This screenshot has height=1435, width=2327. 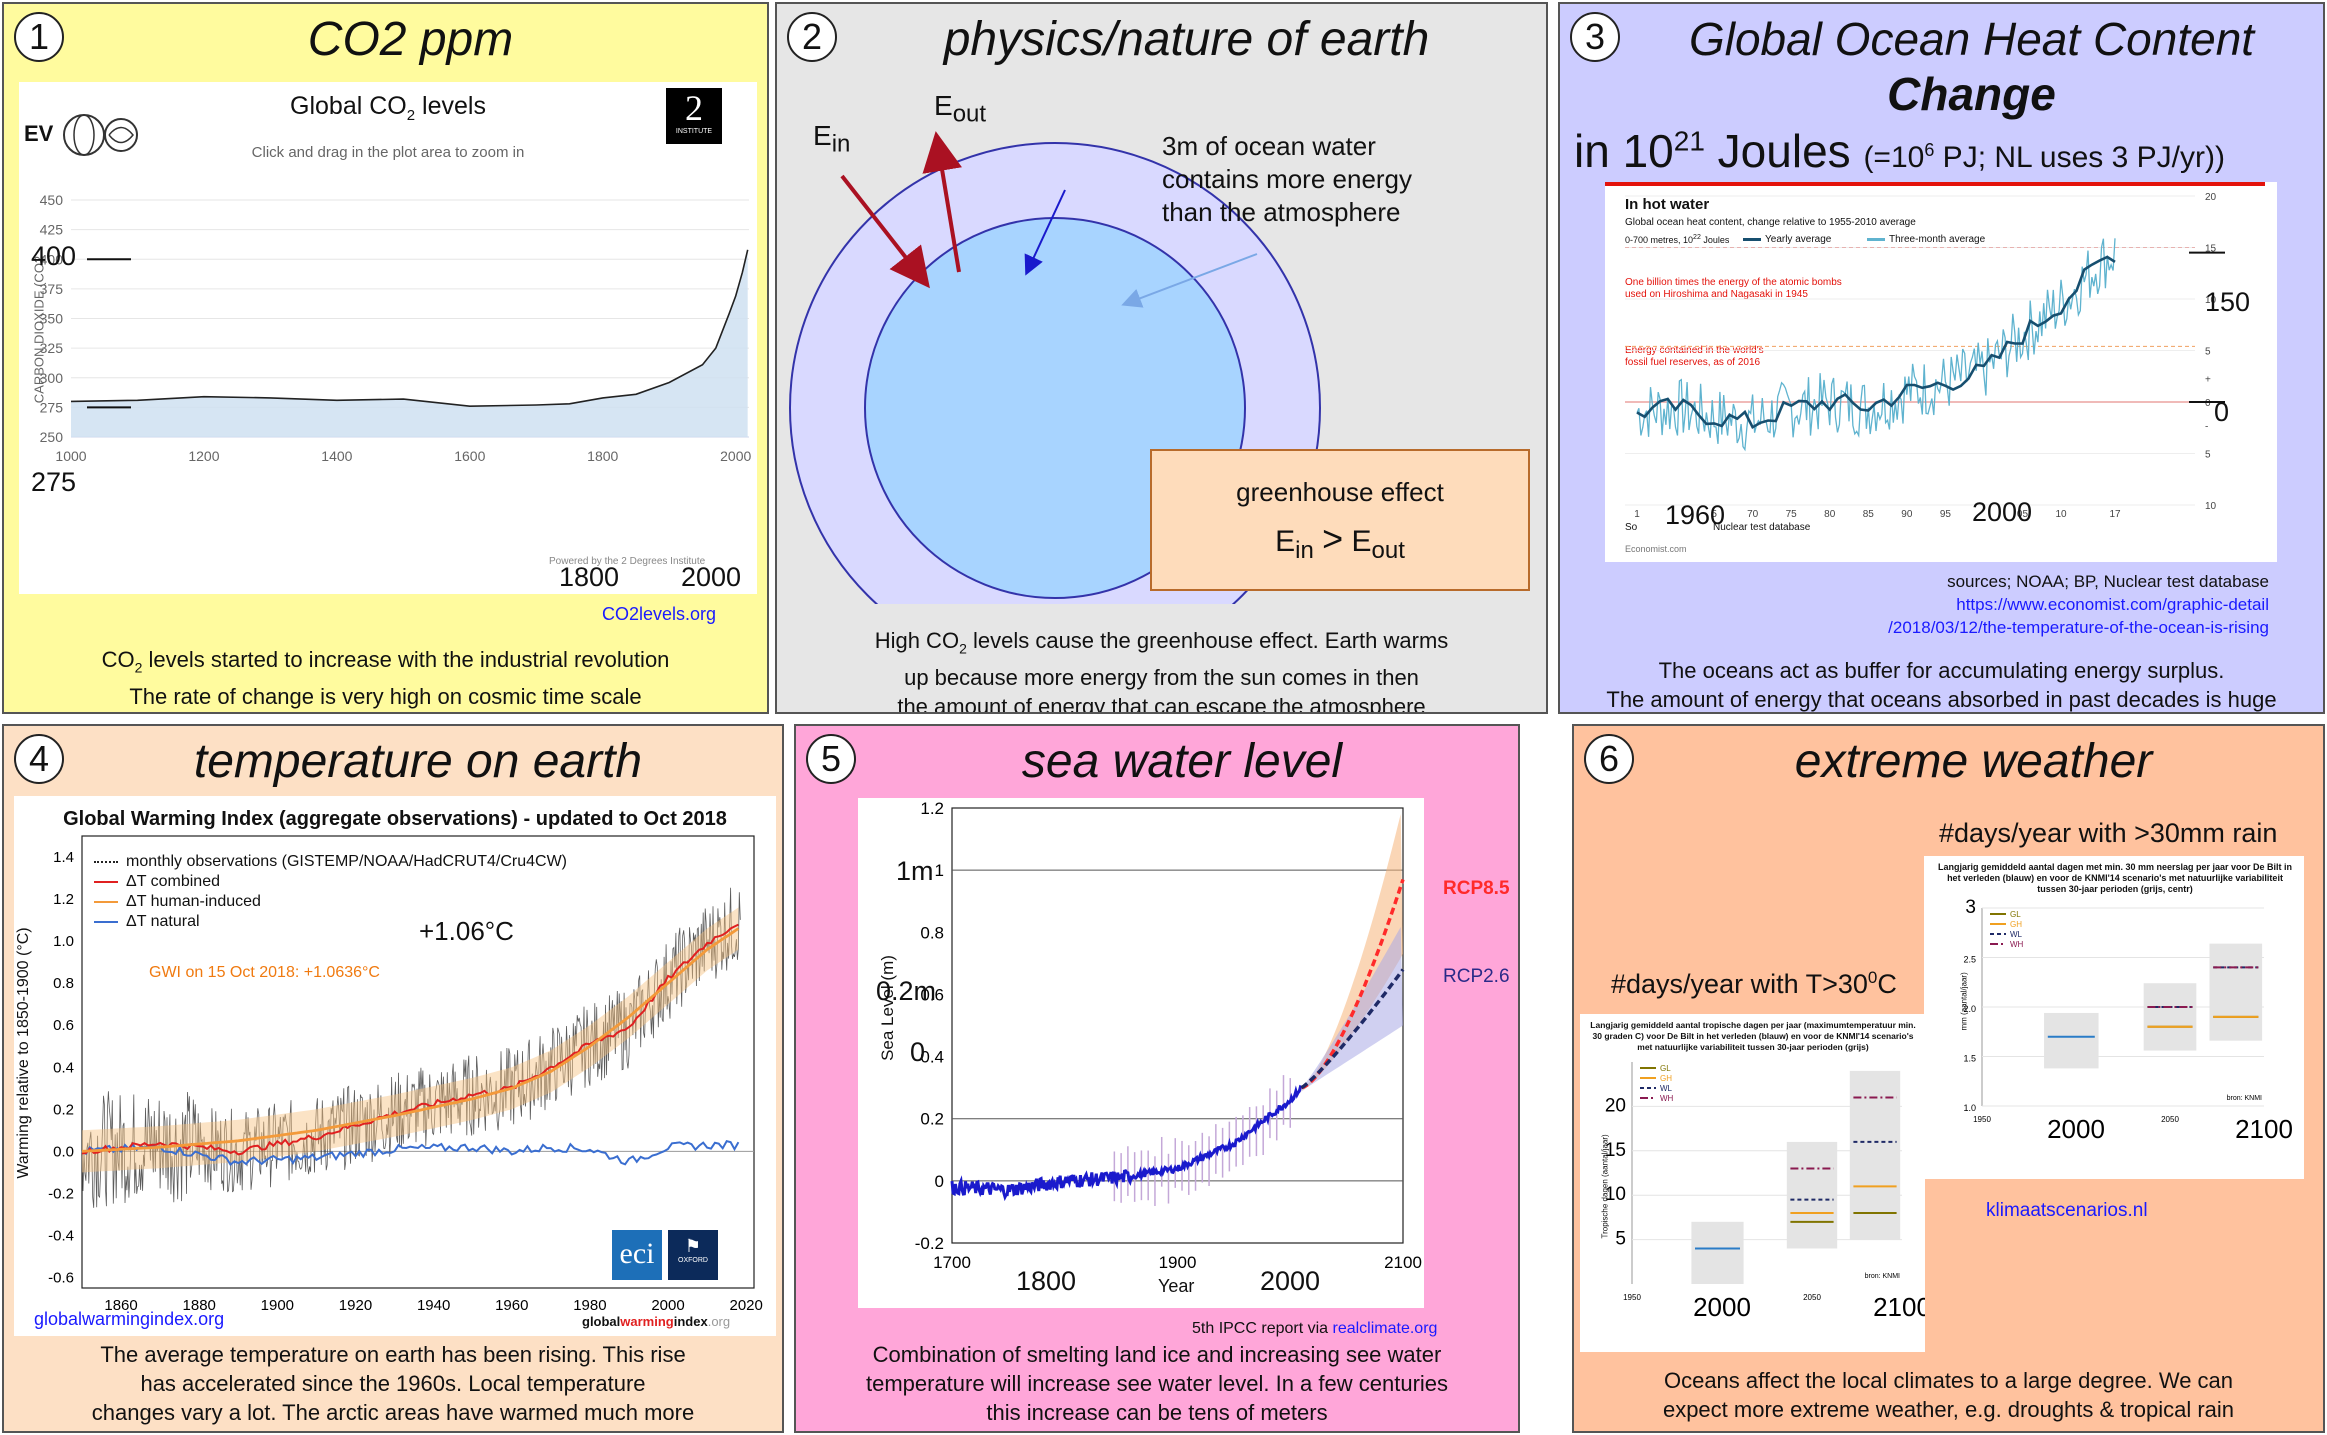 I want to click on callout-1800: 1800, so click(x=589, y=577).